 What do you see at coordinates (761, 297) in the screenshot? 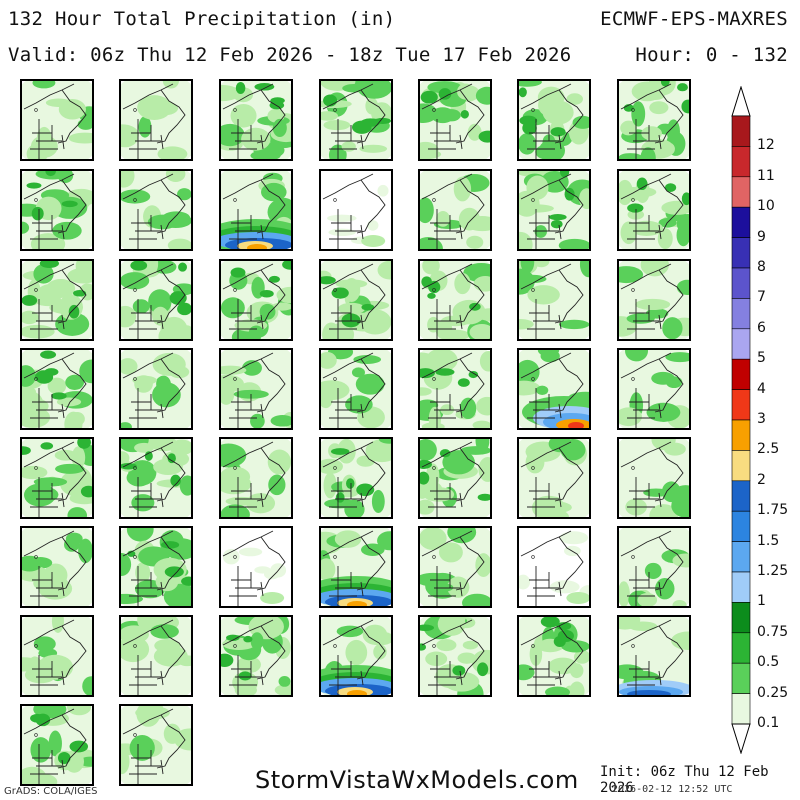
I see `colorbar-label: 7` at bounding box center [761, 297].